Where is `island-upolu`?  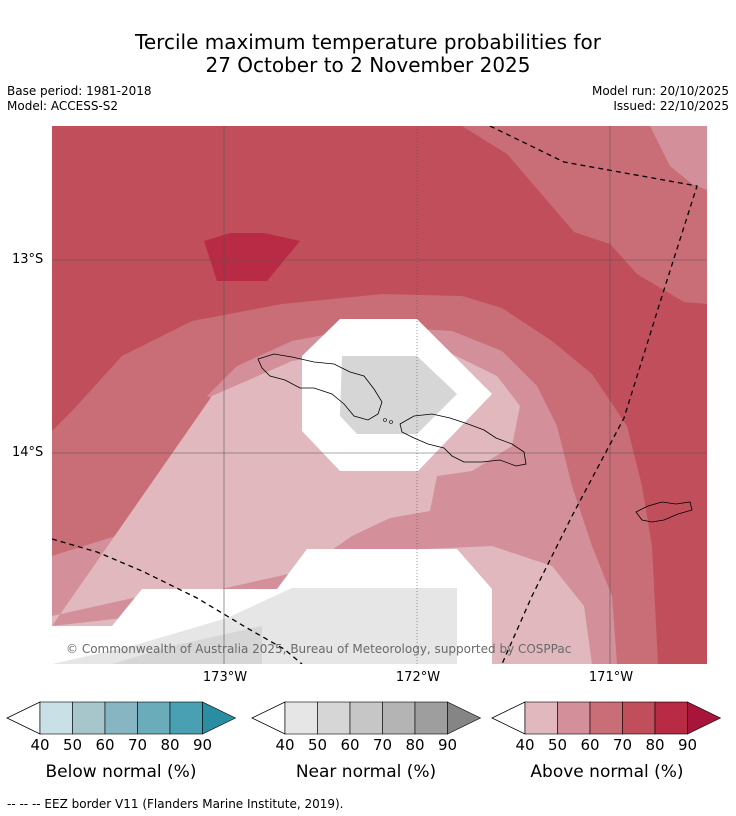
island-upolu is located at coordinates (463, 440).